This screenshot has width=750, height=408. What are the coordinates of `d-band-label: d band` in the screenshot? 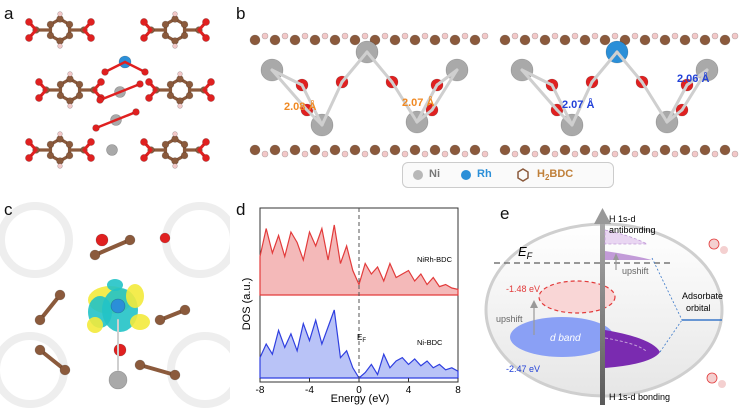 It's located at (565, 338).